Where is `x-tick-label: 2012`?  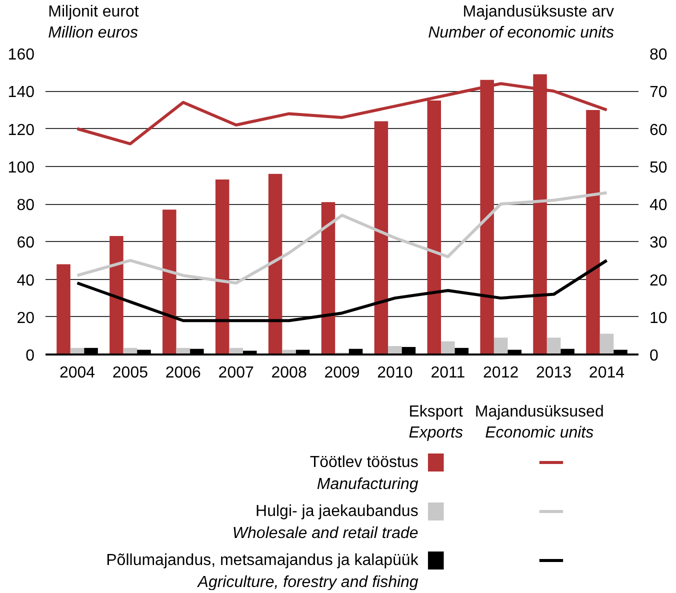 x-tick-label: 2012 is located at coordinates (501, 373).